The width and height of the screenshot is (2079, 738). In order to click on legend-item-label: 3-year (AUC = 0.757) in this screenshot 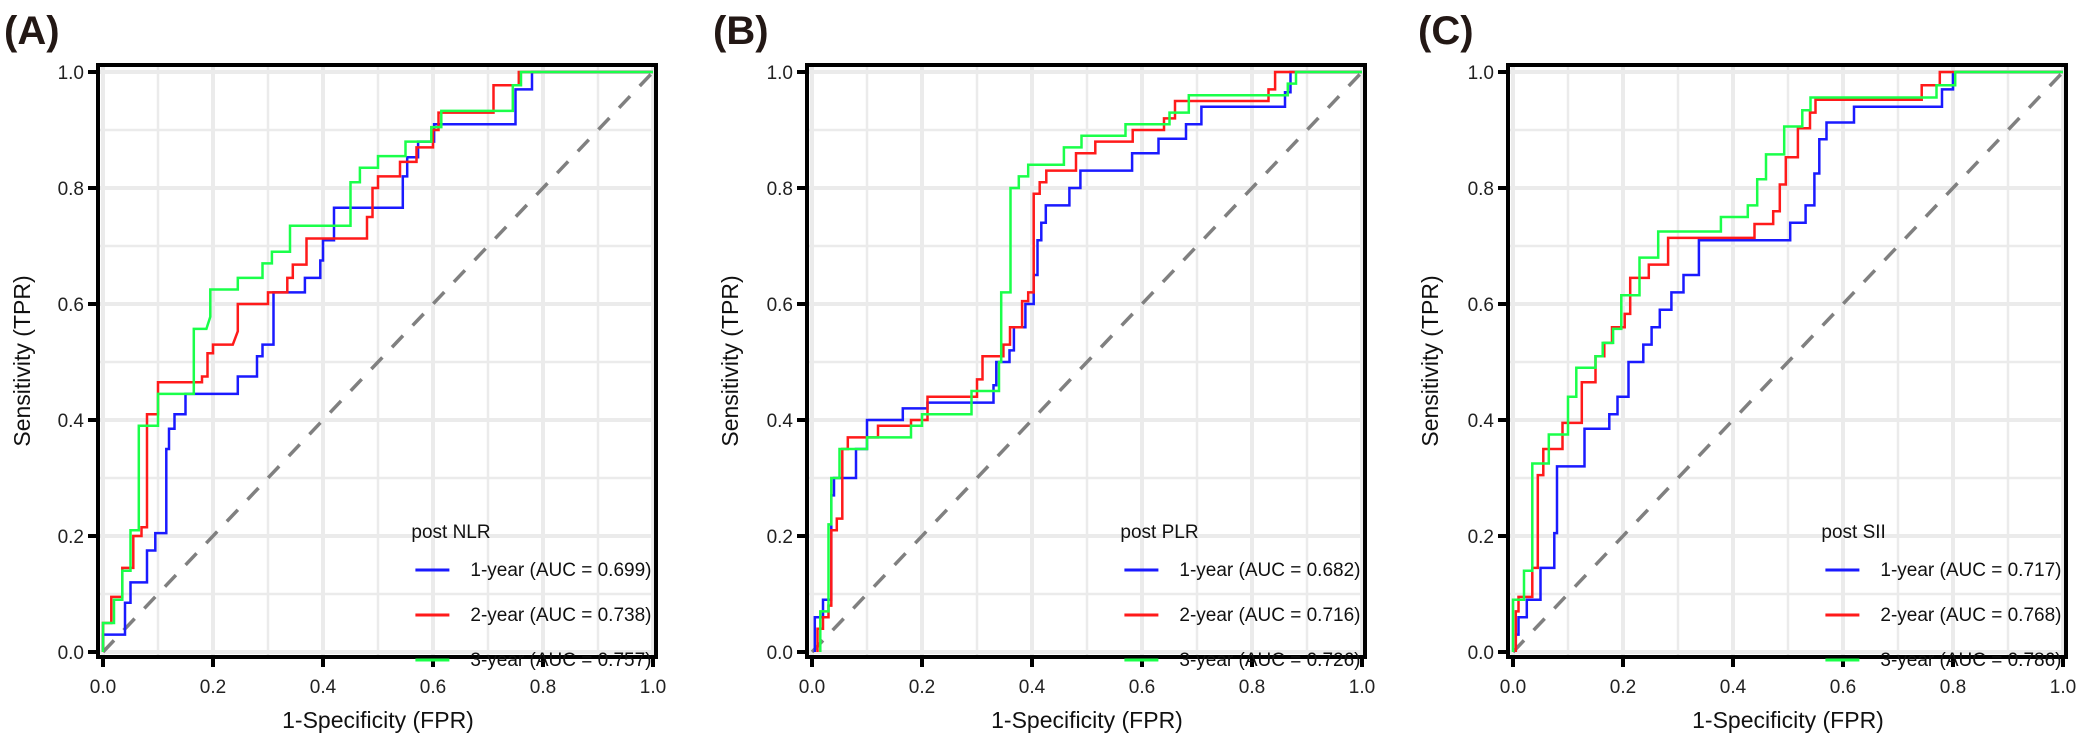, I will do `click(560, 660)`.